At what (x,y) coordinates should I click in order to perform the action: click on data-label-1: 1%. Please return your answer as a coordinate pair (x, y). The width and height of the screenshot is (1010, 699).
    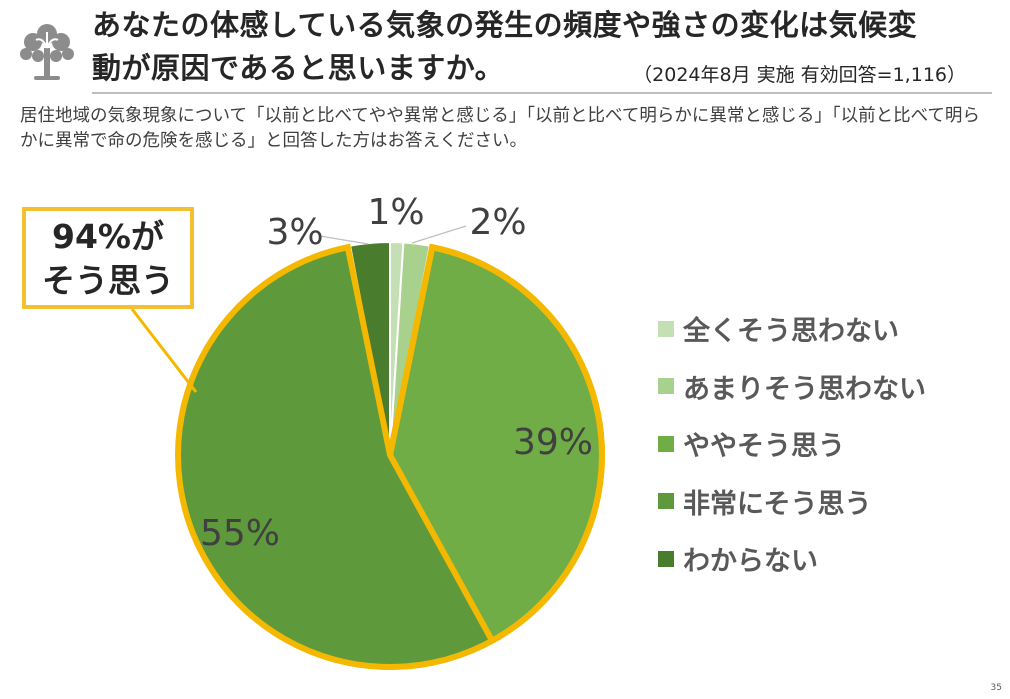
    Looking at the image, I should click on (395, 212).